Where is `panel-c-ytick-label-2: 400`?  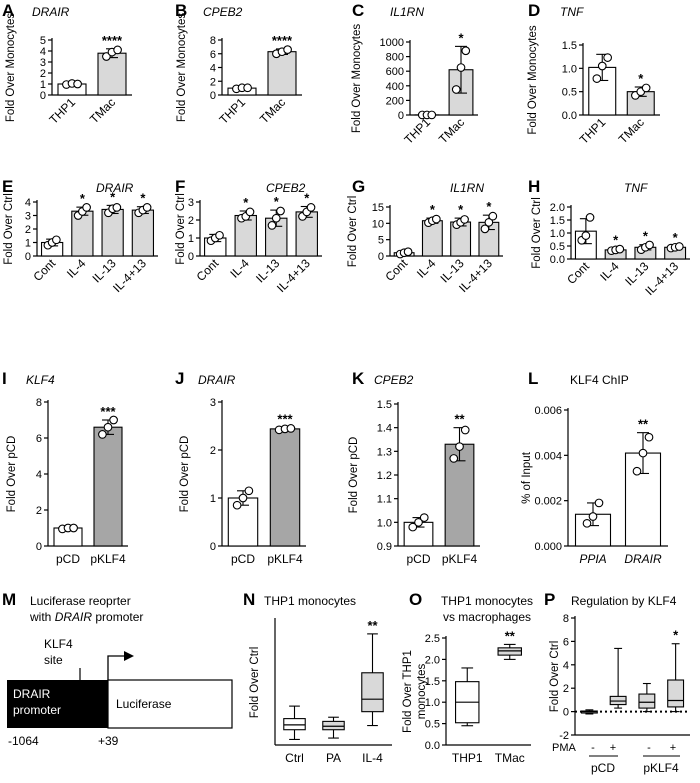 panel-c-ytick-label-2: 400 is located at coordinates (395, 87).